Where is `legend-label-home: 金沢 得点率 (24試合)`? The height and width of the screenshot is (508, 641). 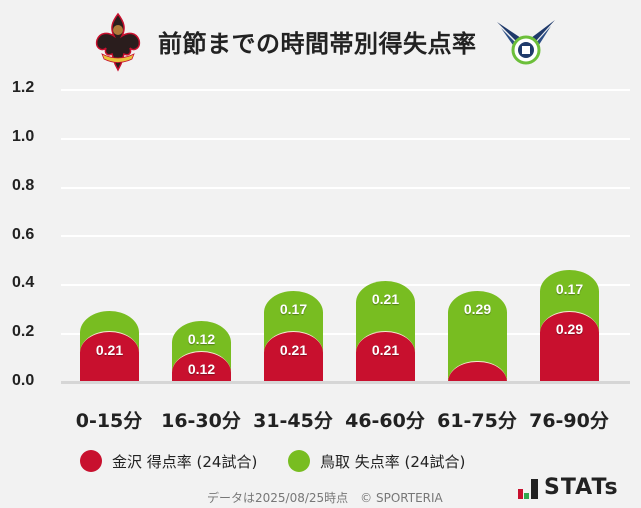
legend-label-home: 金沢 得点率 (24試合) is located at coordinates (185, 461).